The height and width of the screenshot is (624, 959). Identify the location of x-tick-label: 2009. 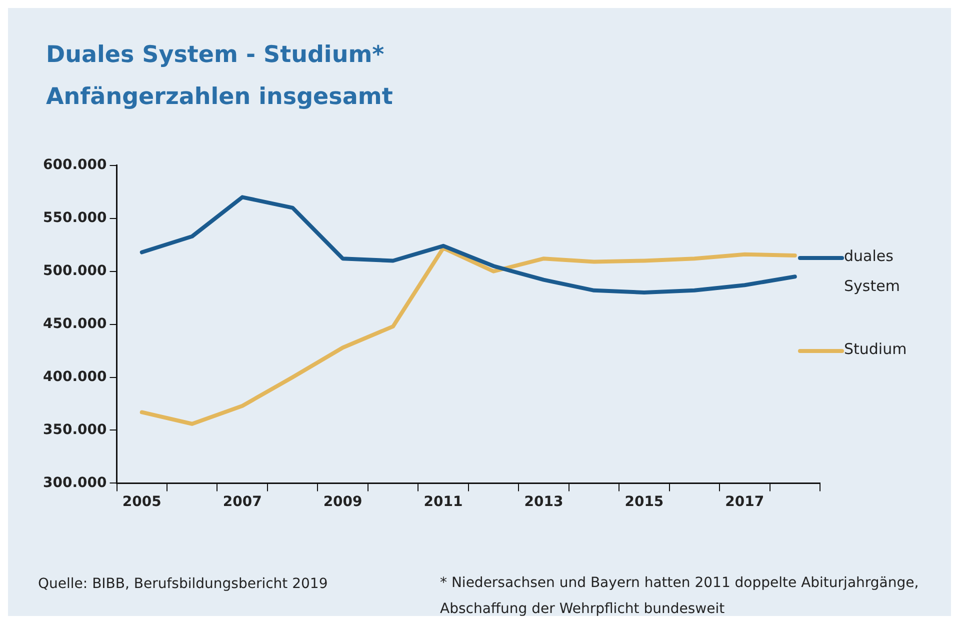
(342, 502).